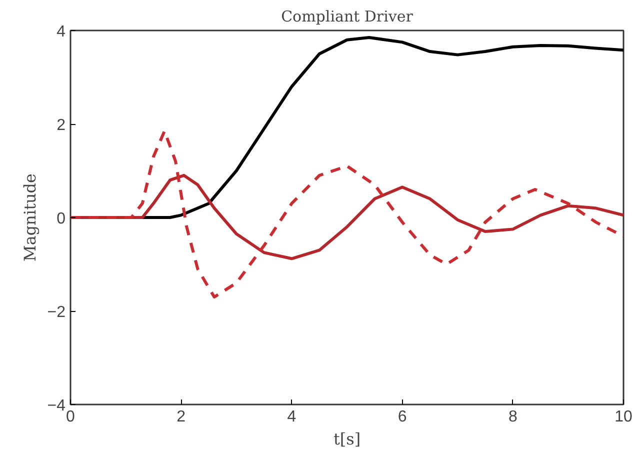 Image resolution: width=635 pixels, height=451 pixels. I want to click on y-axis-title: Magnitude, so click(30, 217).